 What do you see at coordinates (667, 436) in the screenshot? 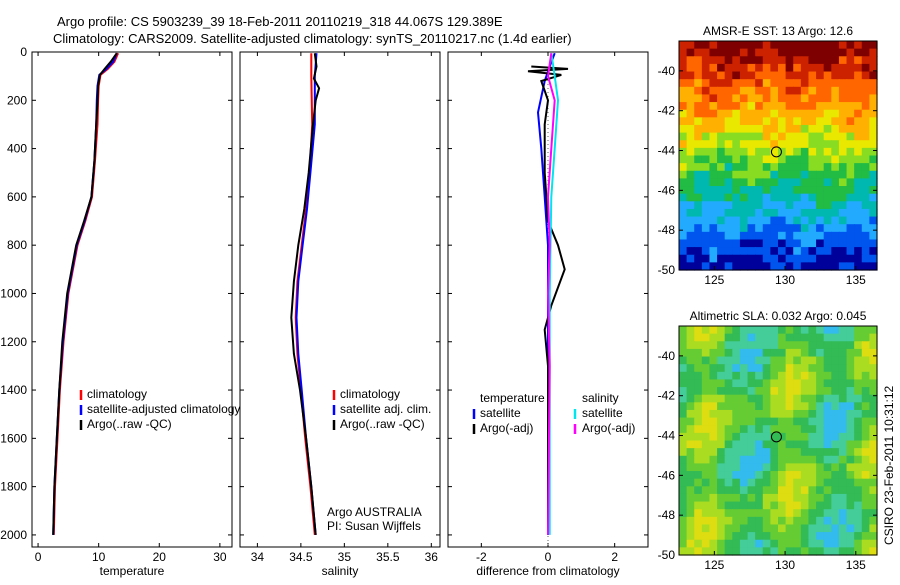
I see `sla-map-ytick-label: -44` at bounding box center [667, 436].